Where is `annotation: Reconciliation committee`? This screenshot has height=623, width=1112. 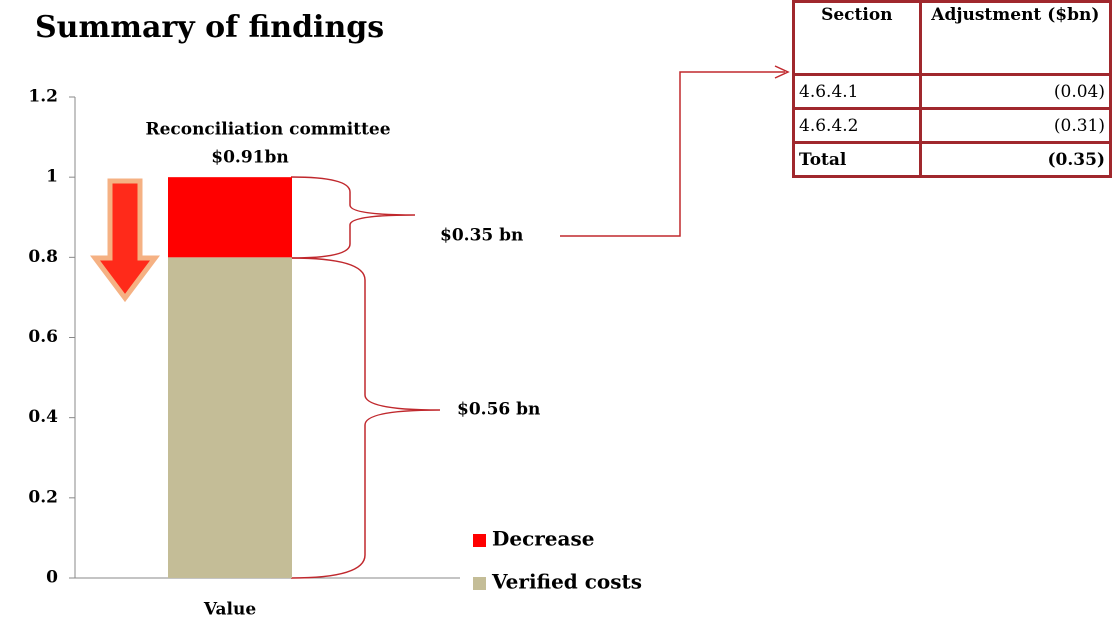 annotation: Reconciliation committee is located at coordinates (267, 130).